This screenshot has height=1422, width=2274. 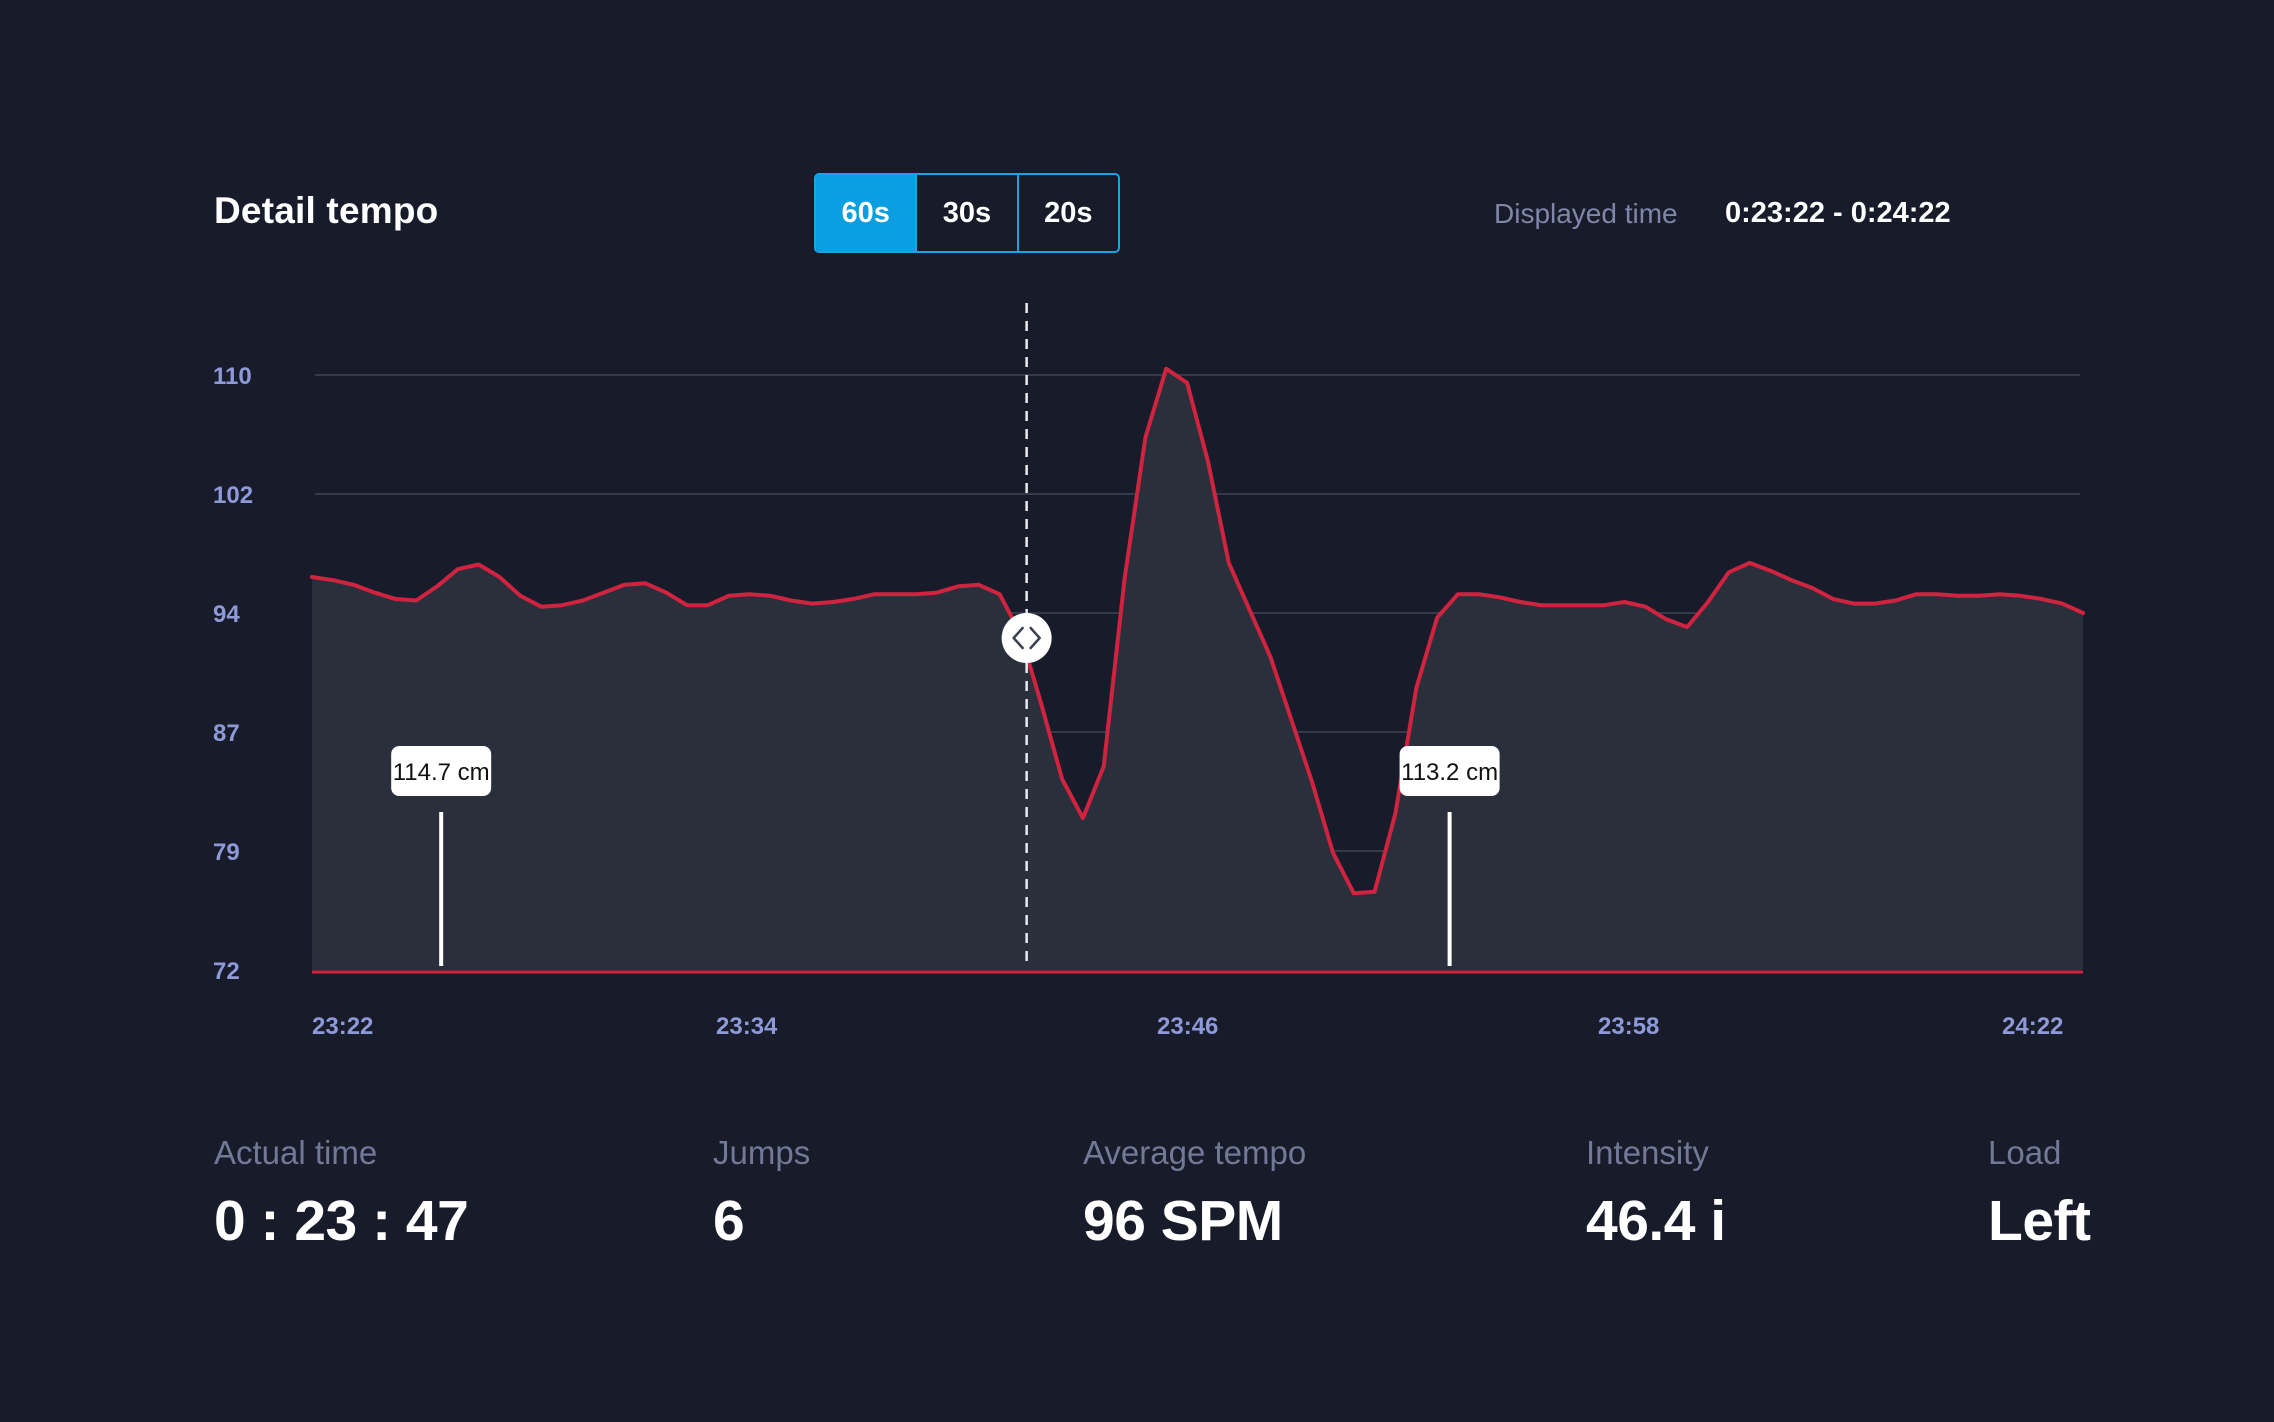 I want to click on drag-handle-icon, so click(x=1026, y=638).